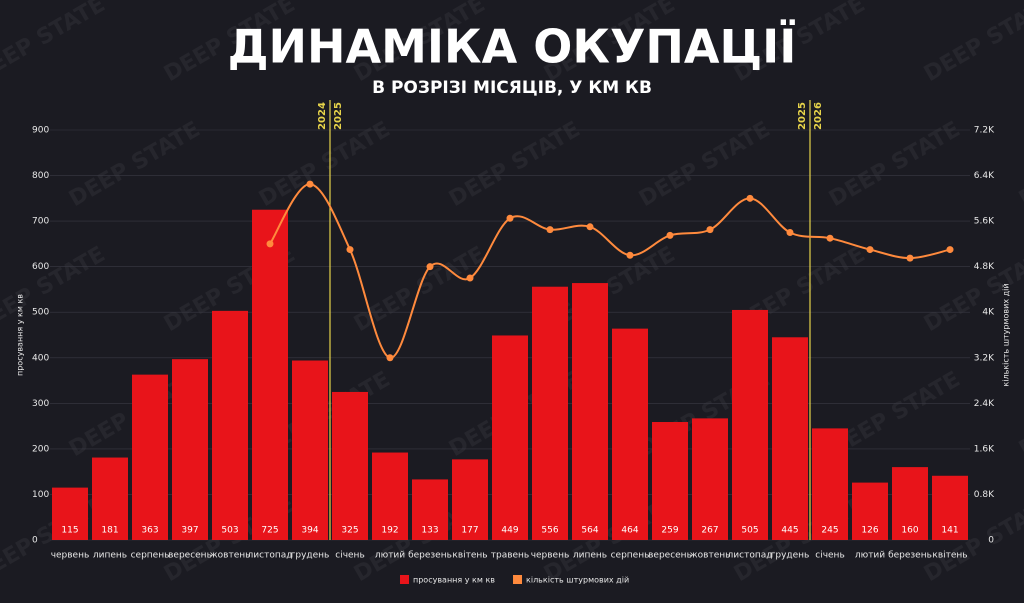  What do you see at coordinates (40, 495) in the screenshot?
I see `y-tick-label: 100` at bounding box center [40, 495].